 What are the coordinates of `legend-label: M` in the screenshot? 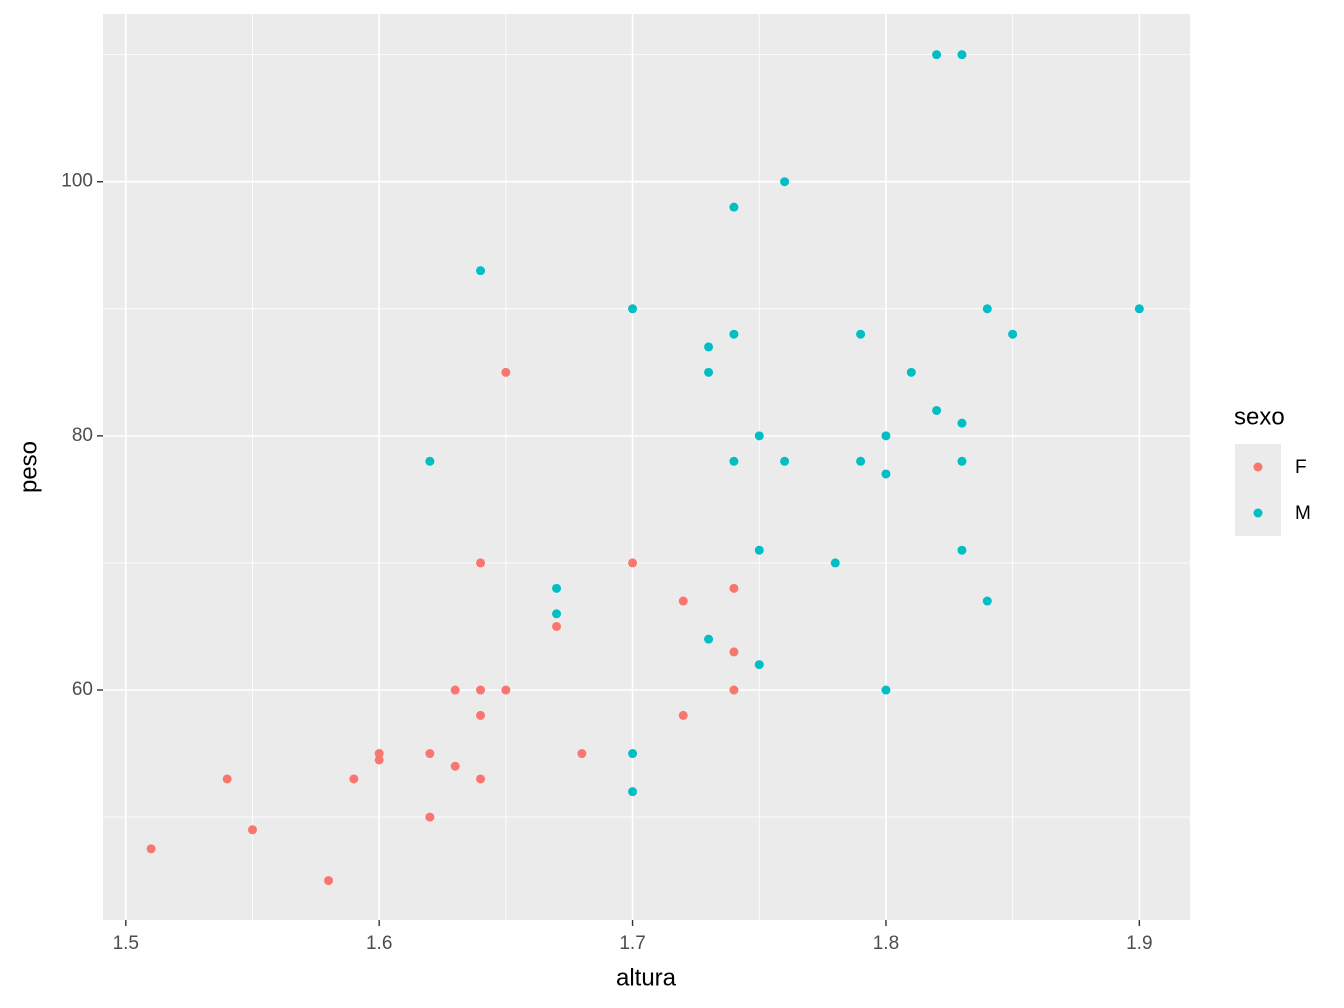 It's located at (1303, 513).